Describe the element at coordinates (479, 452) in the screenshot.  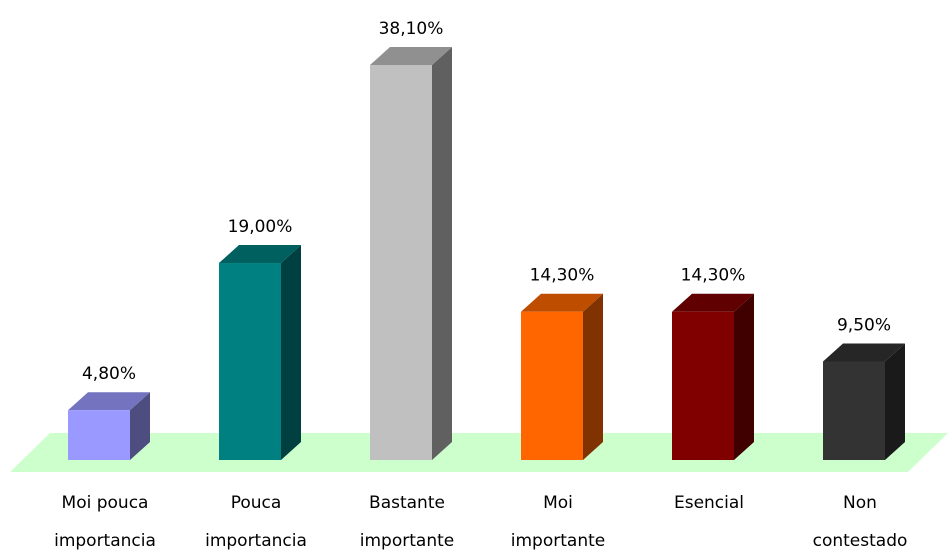
I see `floor` at that location.